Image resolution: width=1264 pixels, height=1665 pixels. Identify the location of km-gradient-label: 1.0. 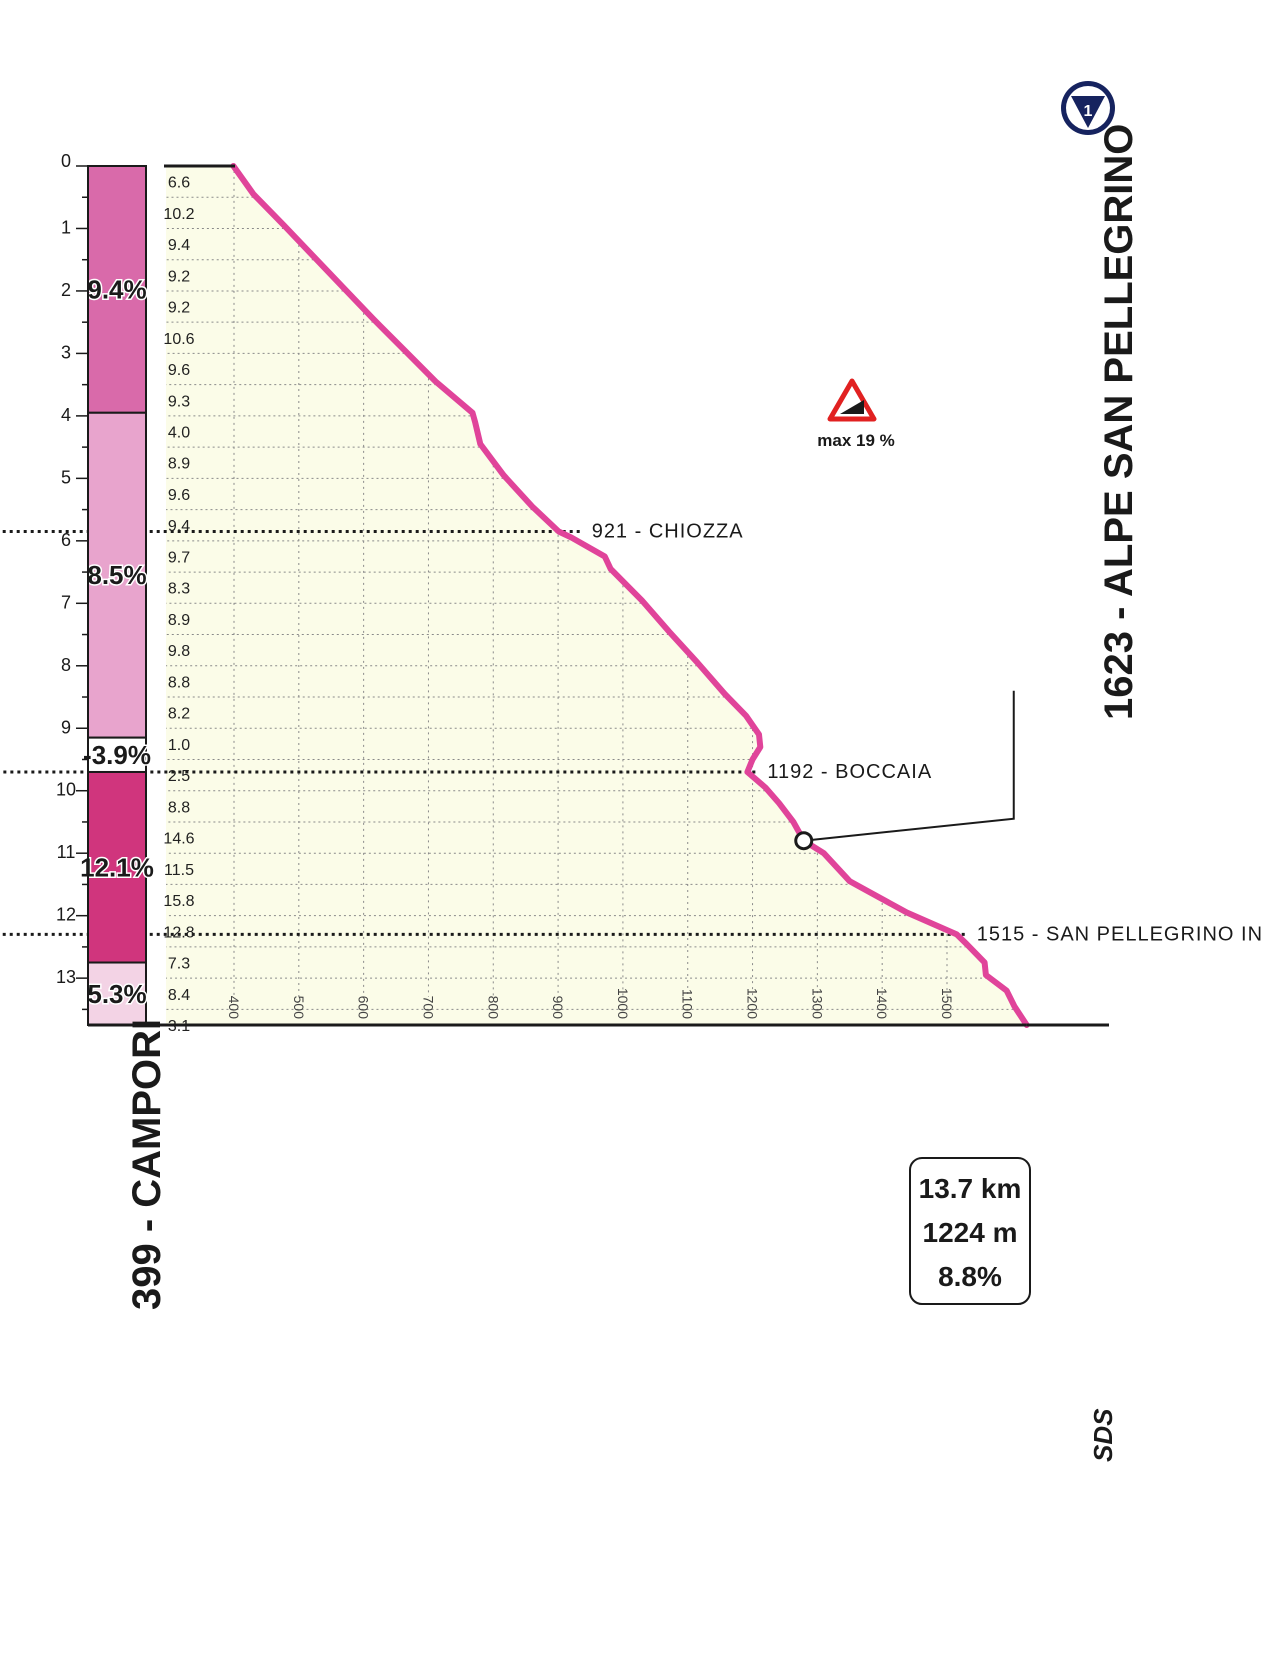
(179, 745).